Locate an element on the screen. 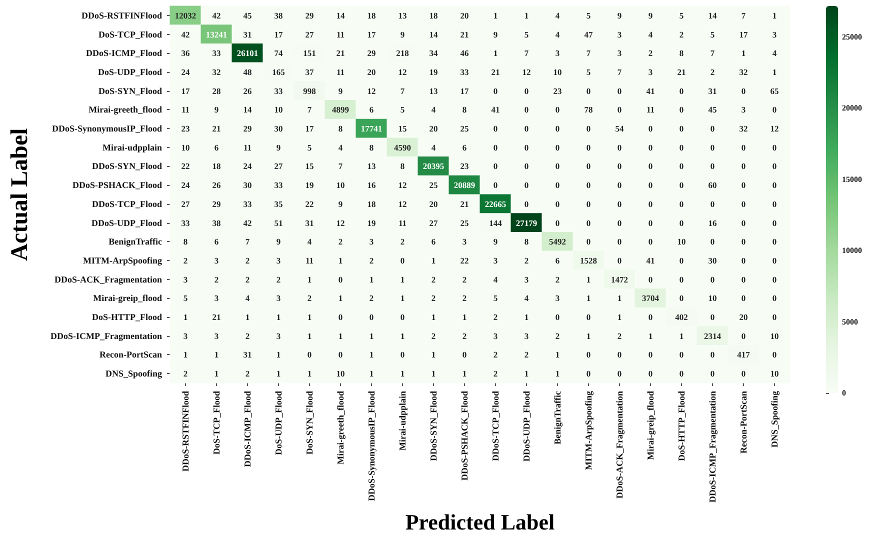  data-label: 18 is located at coordinates (371, 15).